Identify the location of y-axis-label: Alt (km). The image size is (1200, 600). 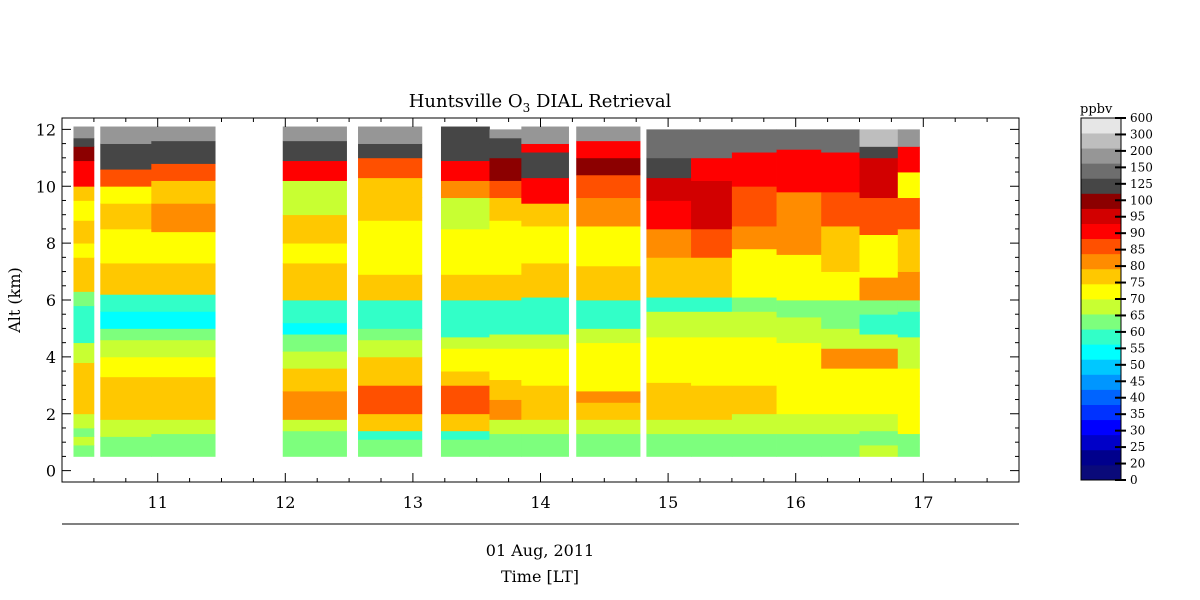
(14, 300).